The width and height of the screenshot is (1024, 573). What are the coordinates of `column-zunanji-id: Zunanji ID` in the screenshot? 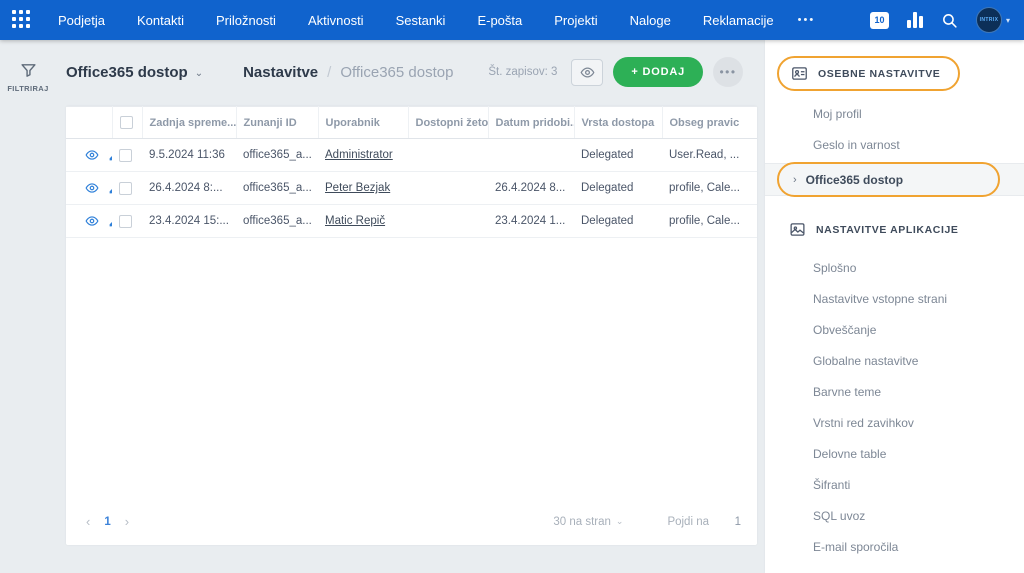 It's located at (277, 122).